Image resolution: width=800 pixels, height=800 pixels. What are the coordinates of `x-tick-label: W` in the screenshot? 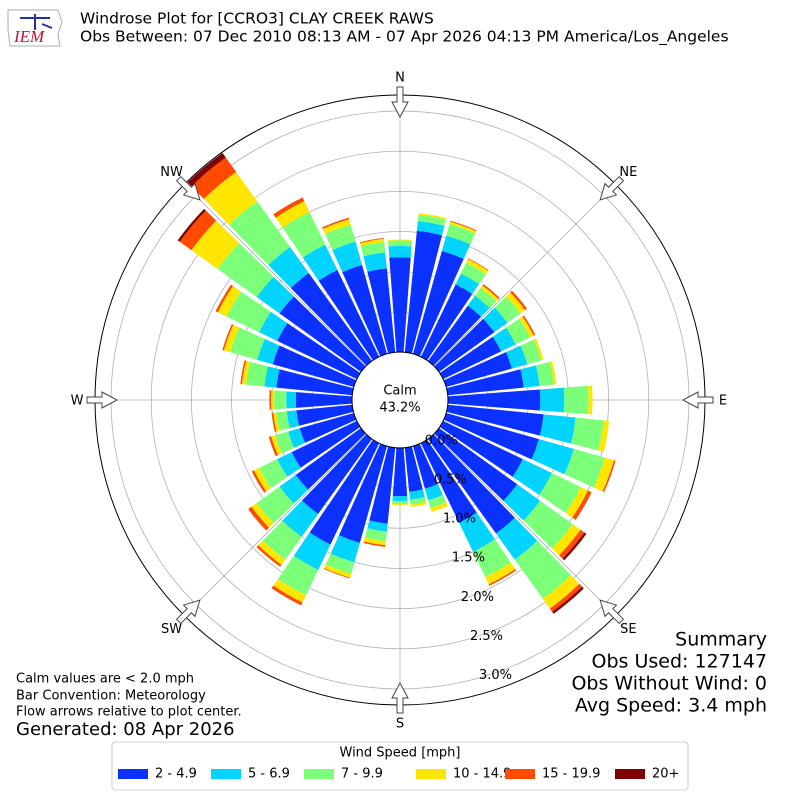 It's located at (77, 401).